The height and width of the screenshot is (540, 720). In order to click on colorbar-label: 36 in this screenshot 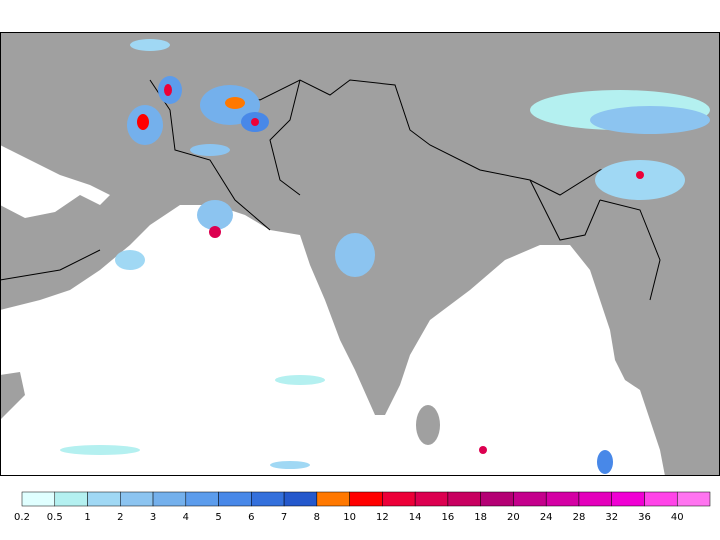, I will do `click(644, 517)`.